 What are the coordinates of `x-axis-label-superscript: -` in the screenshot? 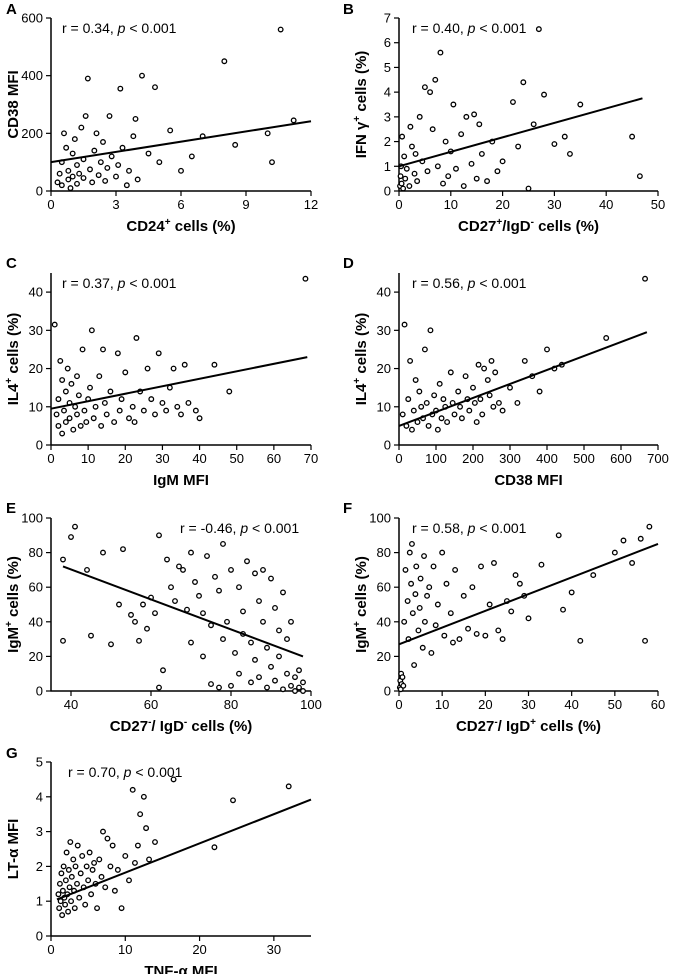 It's located at (495, 722).